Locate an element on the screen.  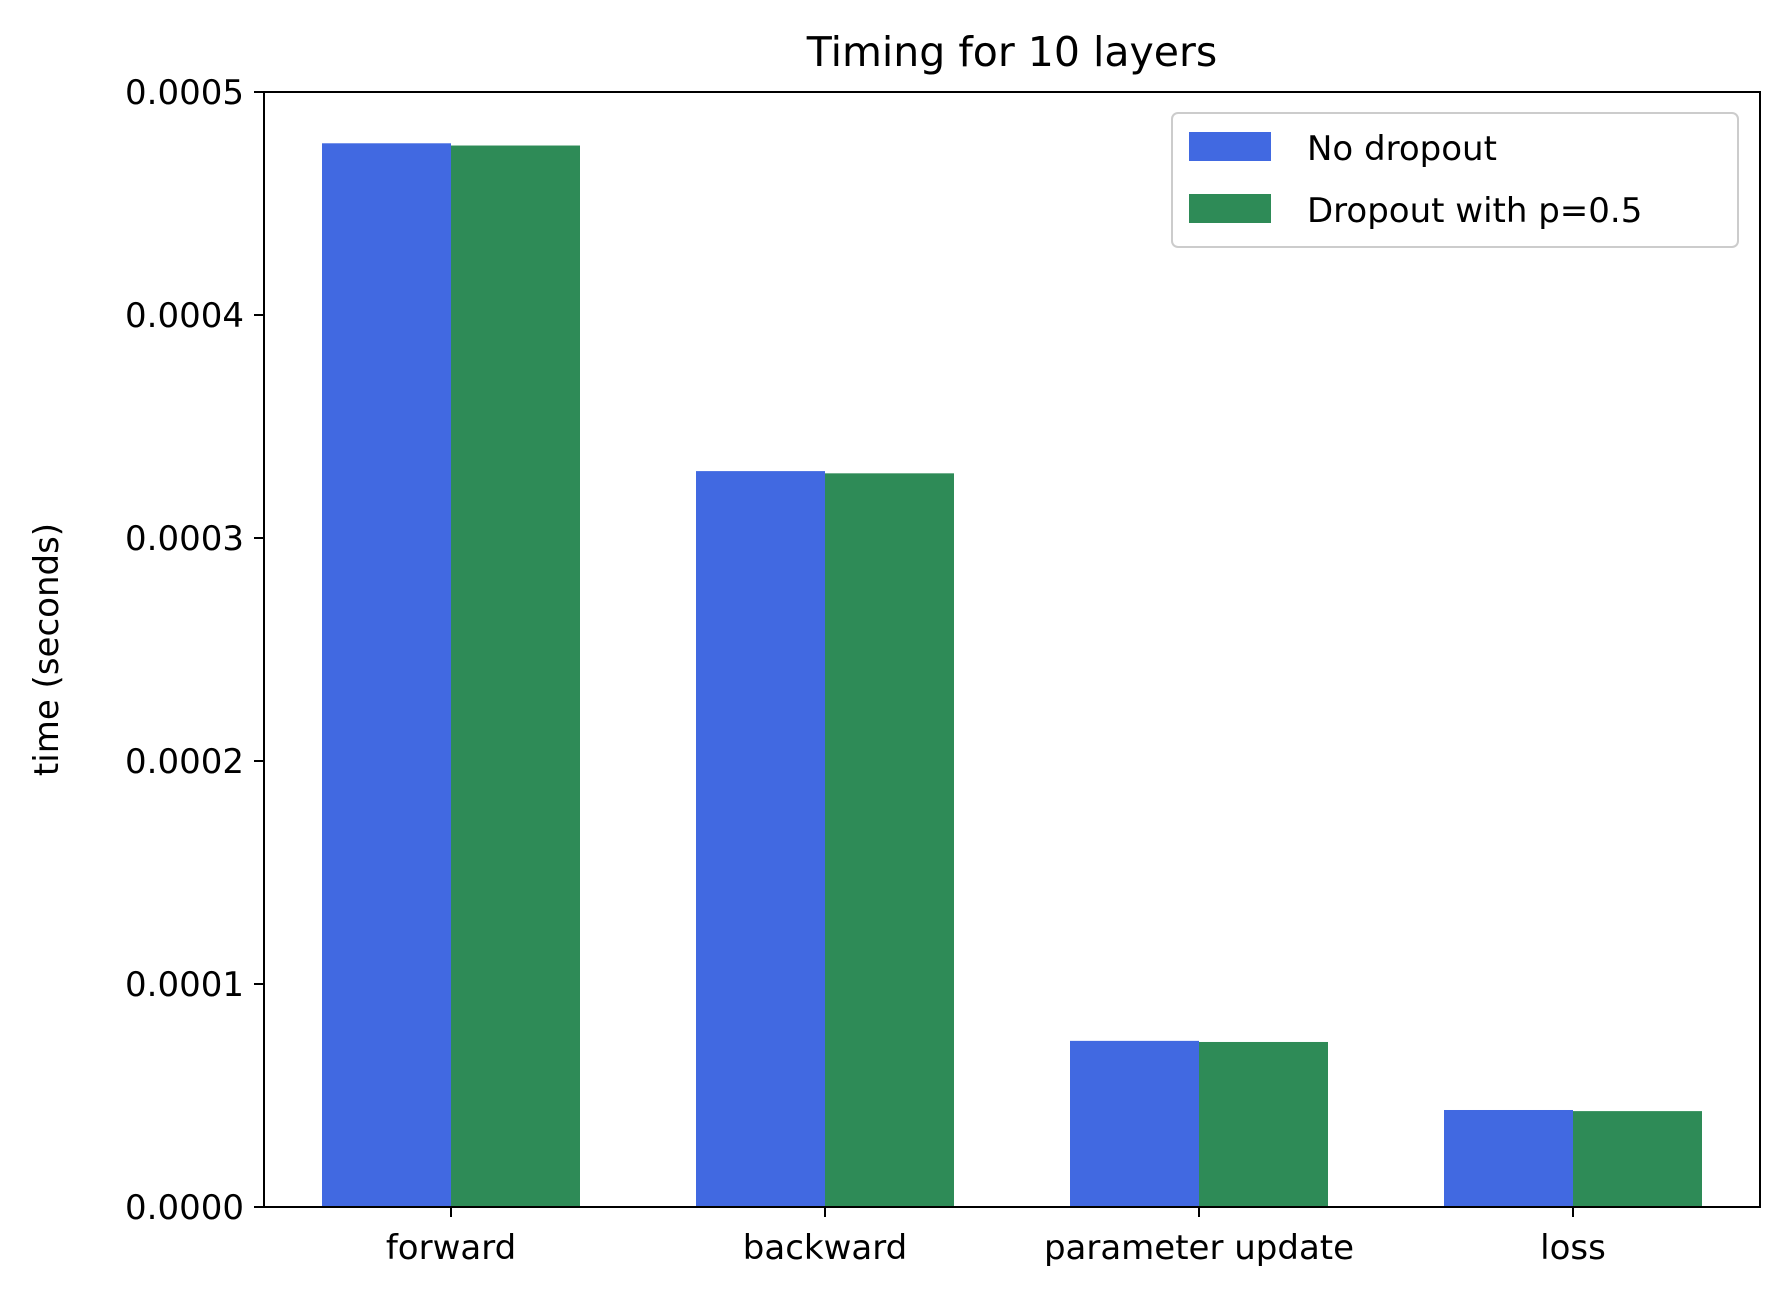
legend: No dropout Dropout with p=0.5 is located at coordinates (1455, 180).